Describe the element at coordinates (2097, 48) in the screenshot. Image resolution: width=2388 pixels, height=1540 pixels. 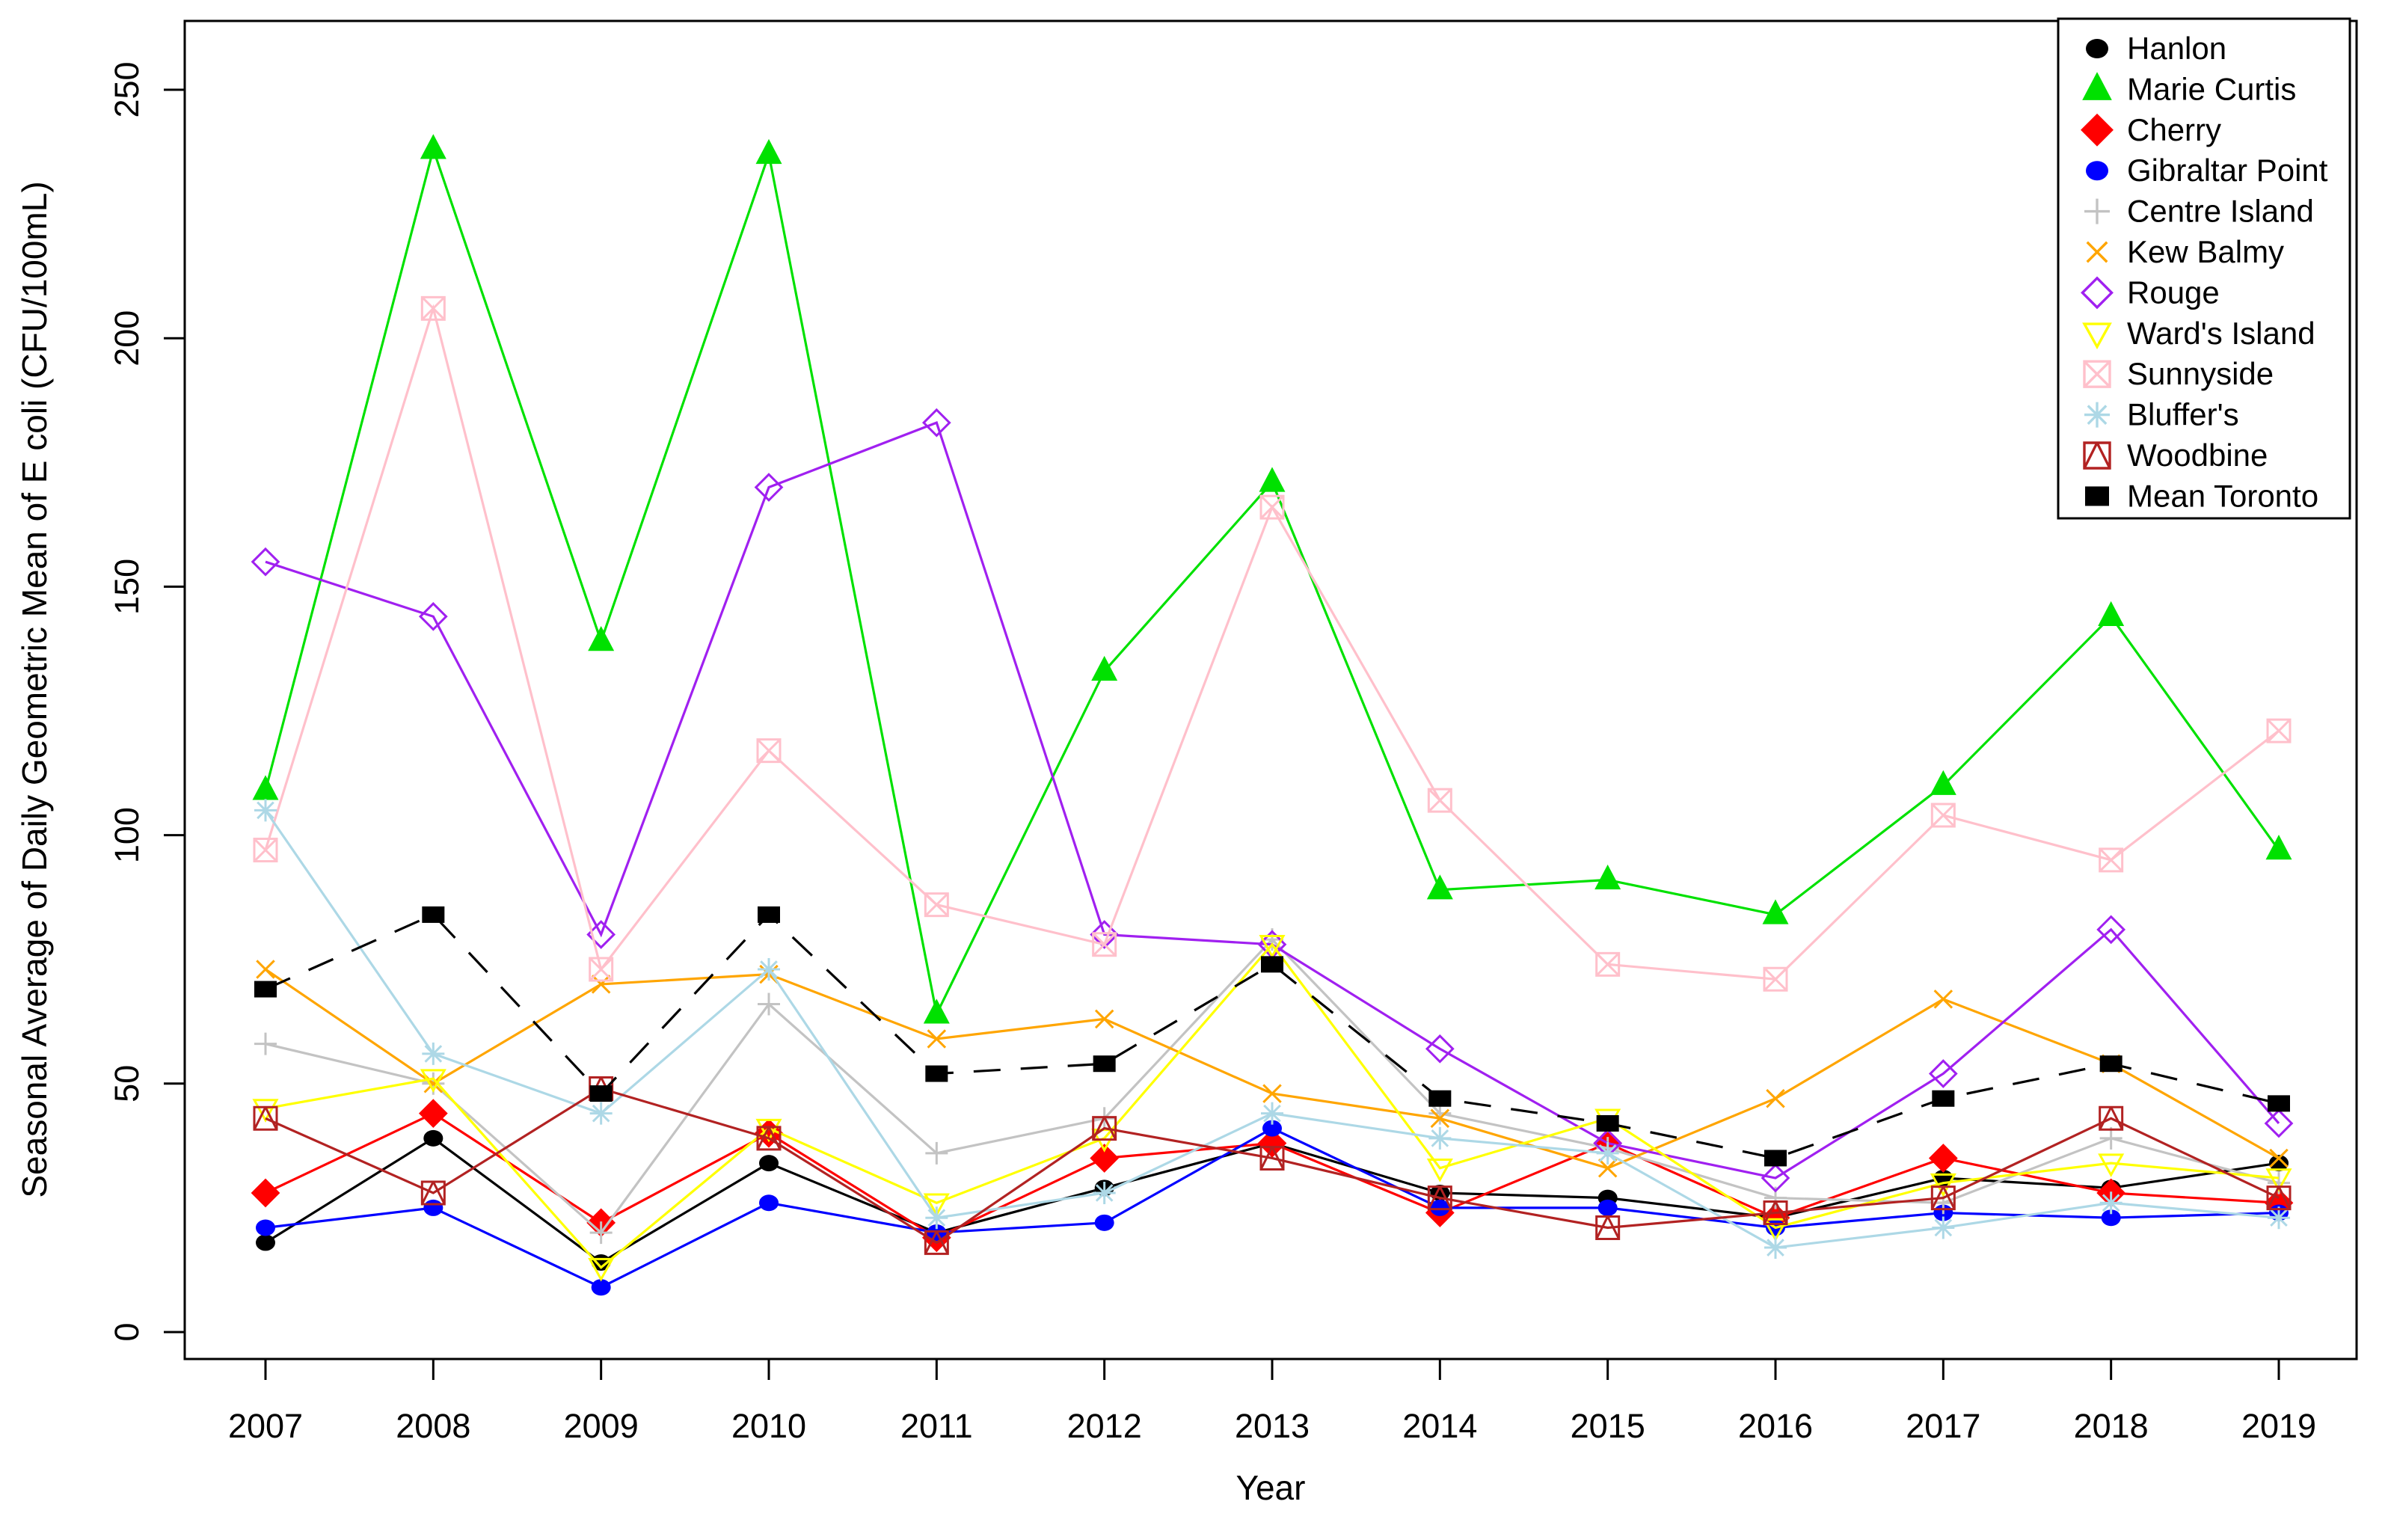
I see `hanlon-legend-icon` at that location.